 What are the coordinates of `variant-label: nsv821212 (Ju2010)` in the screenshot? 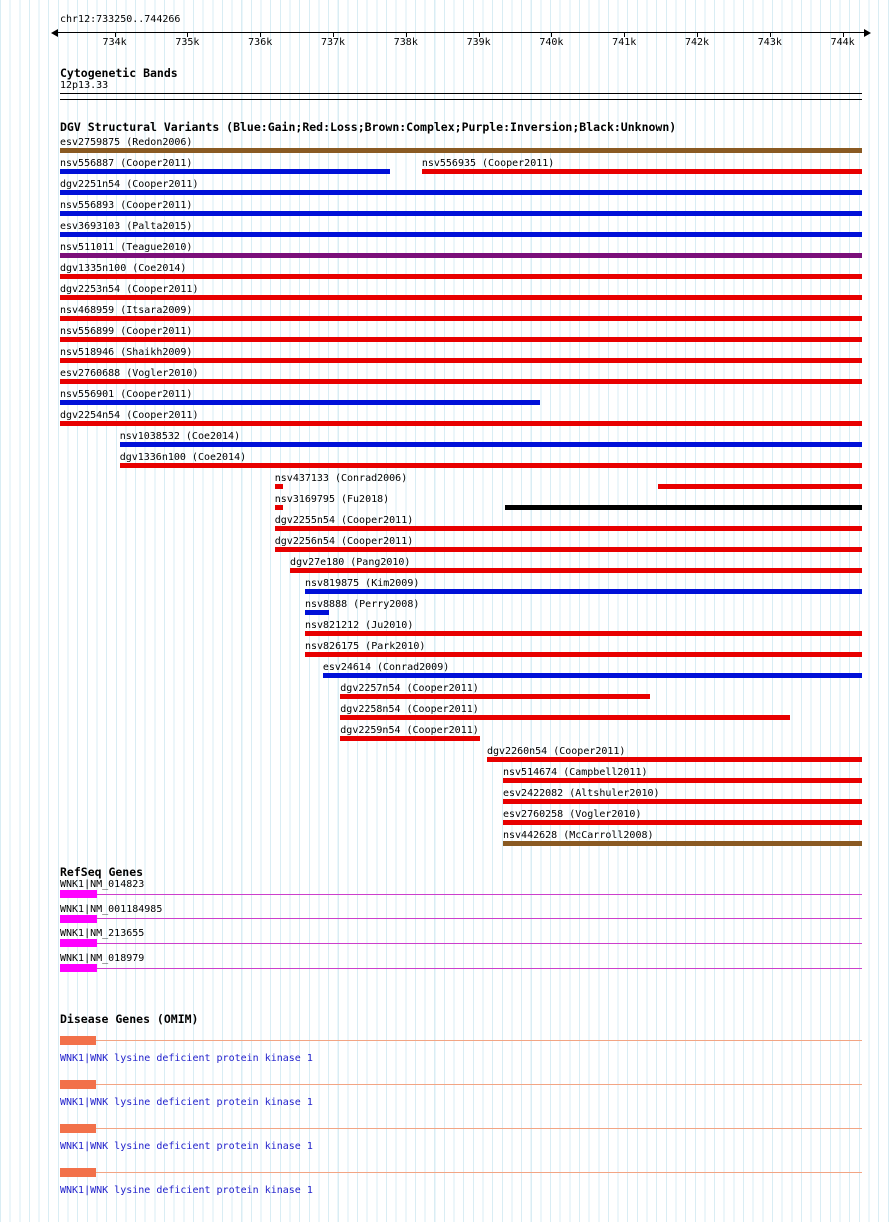 It's located at (359, 625).